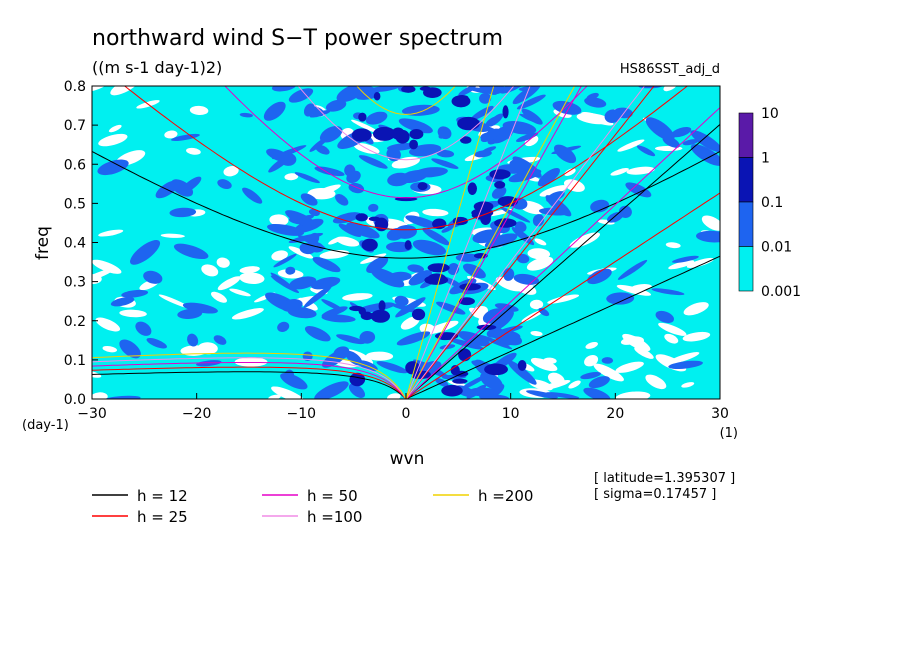 Image resolution: width=904 pixels, height=654 pixels. What do you see at coordinates (406, 414) in the screenshot?
I see `x-tick-label: 0` at bounding box center [406, 414].